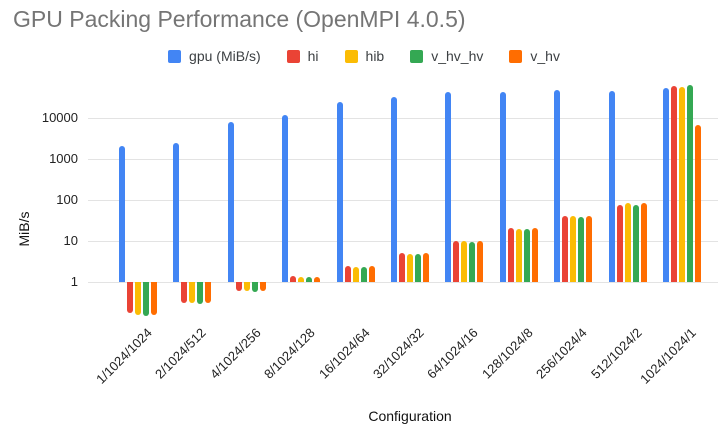  What do you see at coordinates (235, 353) in the screenshot?
I see `x-tick-label: 4/1024/256` at bounding box center [235, 353].